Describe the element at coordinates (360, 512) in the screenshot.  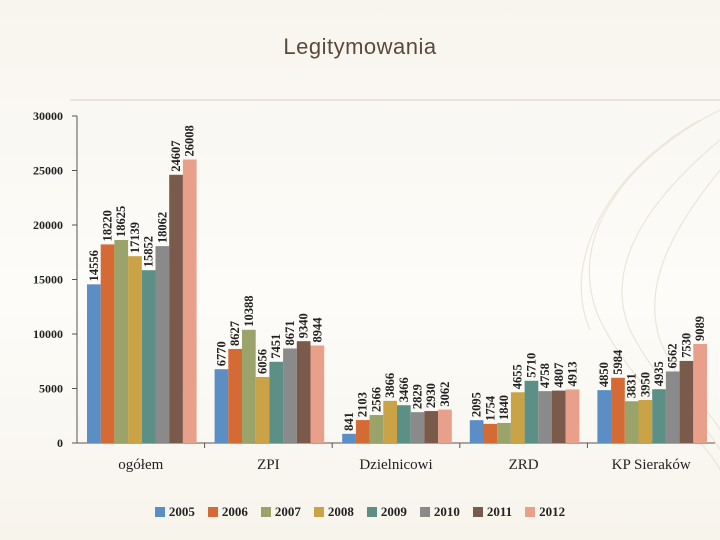
I see `chart-legend: 2005 2006 2007 2008 2009 2010 2011 2012` at that location.